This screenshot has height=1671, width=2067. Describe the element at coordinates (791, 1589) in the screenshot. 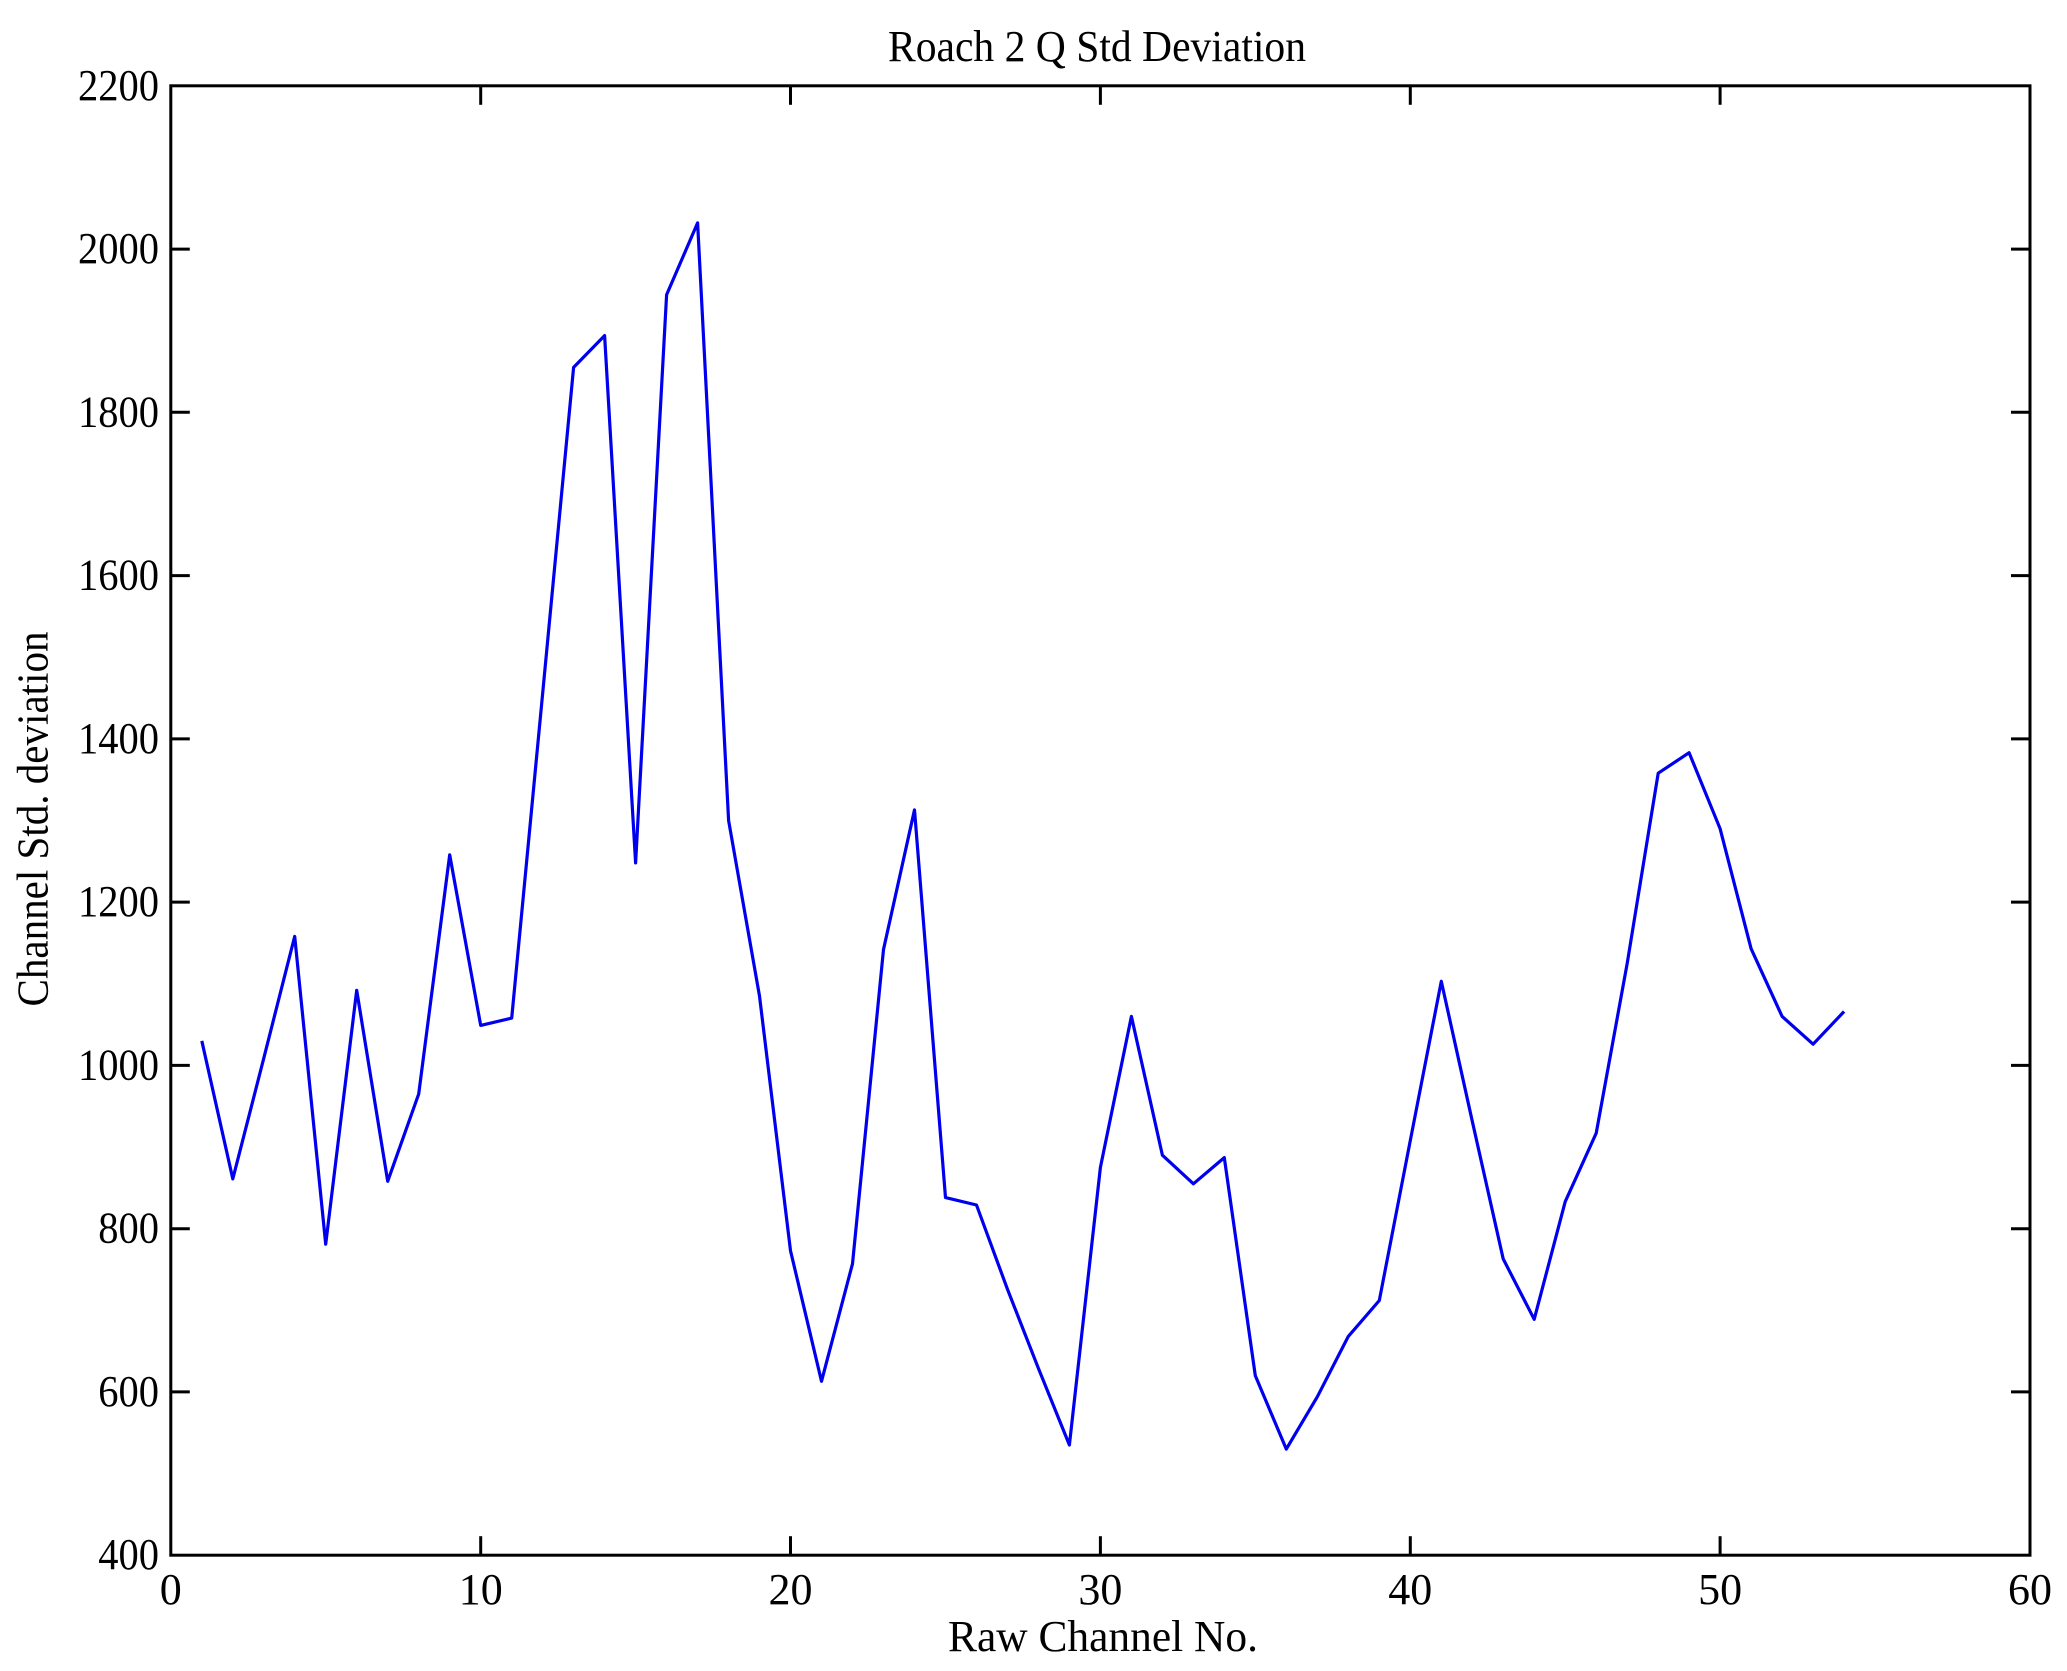

I see `svg-text: 20` at that location.